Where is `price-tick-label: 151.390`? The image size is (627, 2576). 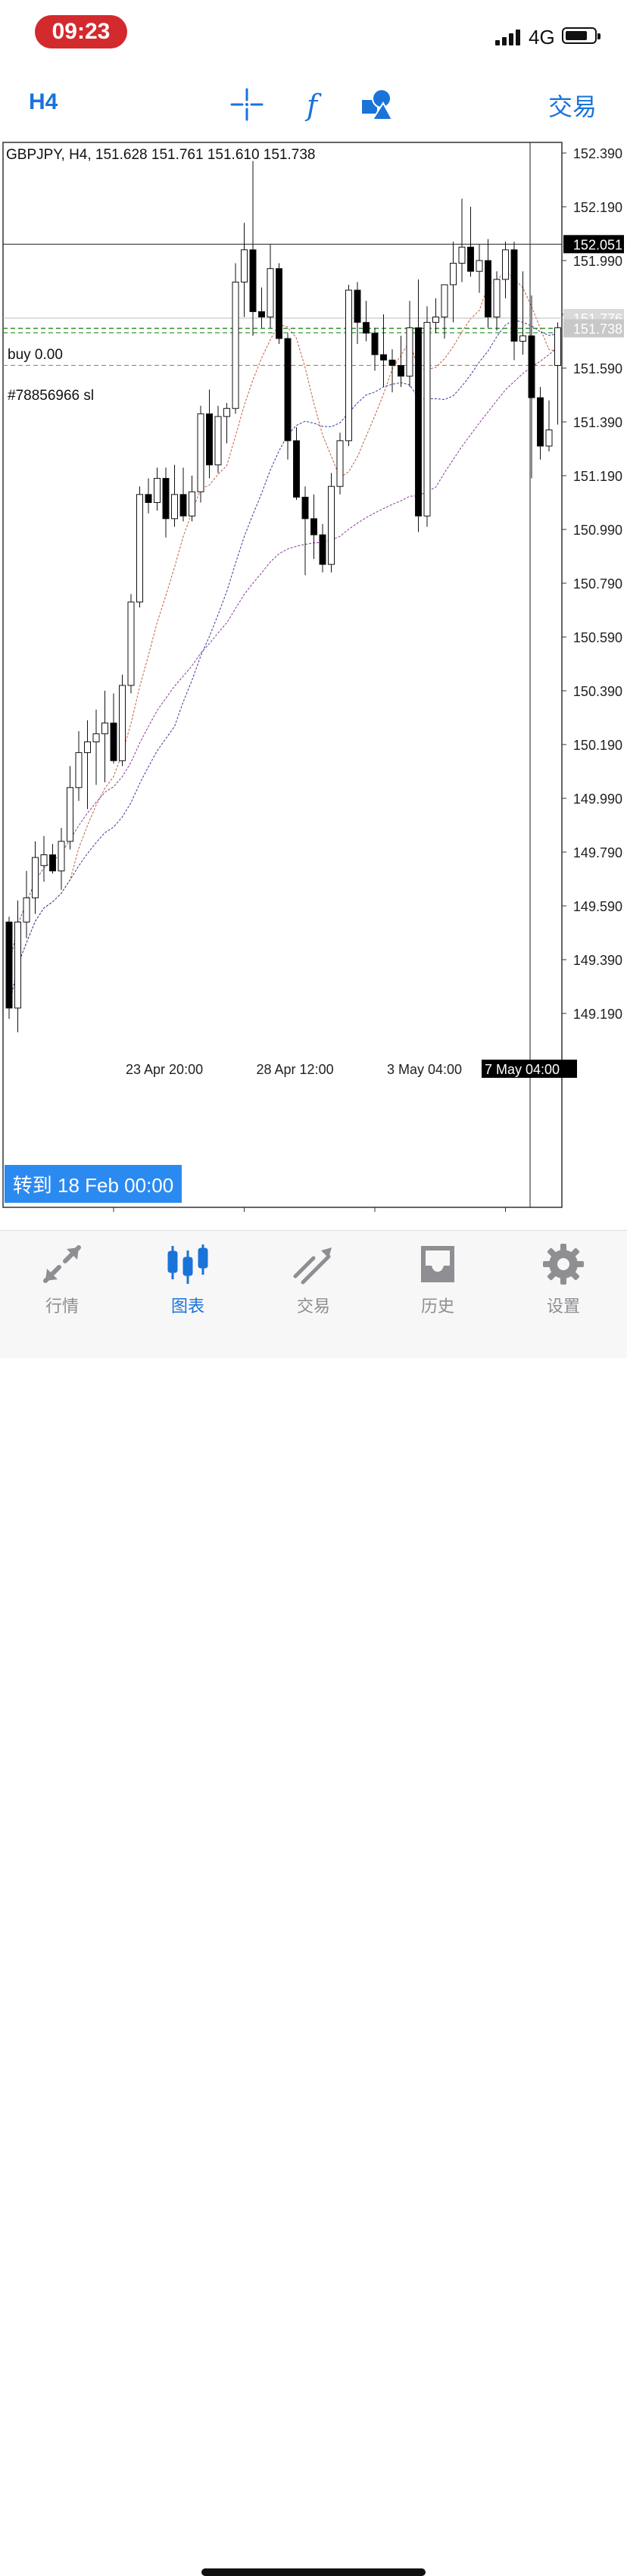
price-tick-label: 151.390 is located at coordinates (597, 422).